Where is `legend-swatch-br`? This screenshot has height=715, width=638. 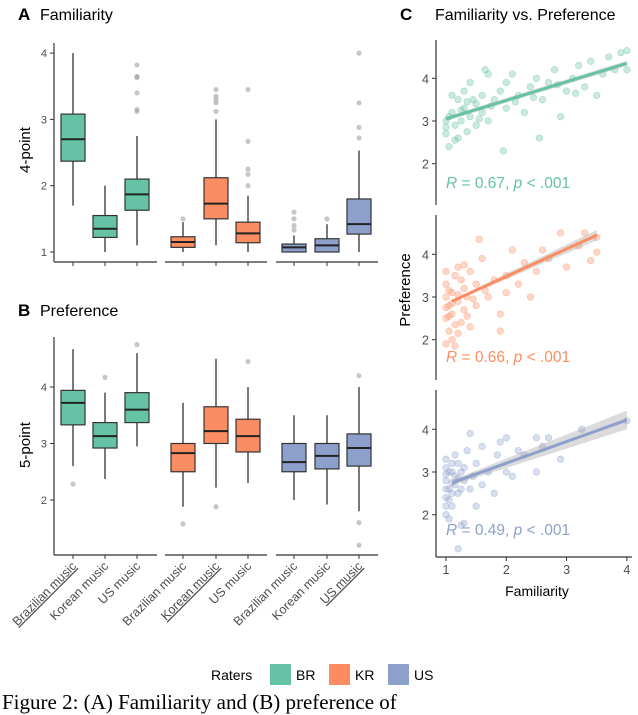 legend-swatch-br is located at coordinates (280, 674).